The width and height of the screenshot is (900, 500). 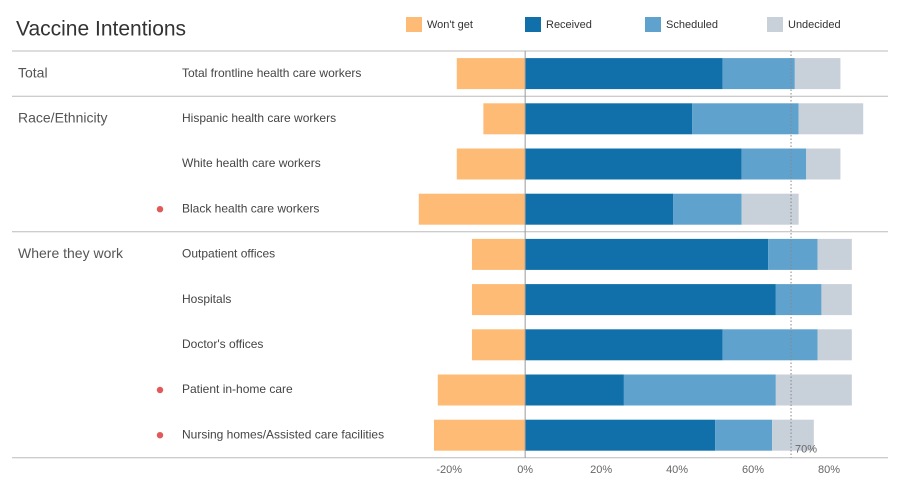 What do you see at coordinates (677, 470) in the screenshot?
I see `x-tick-label: 40%` at bounding box center [677, 470].